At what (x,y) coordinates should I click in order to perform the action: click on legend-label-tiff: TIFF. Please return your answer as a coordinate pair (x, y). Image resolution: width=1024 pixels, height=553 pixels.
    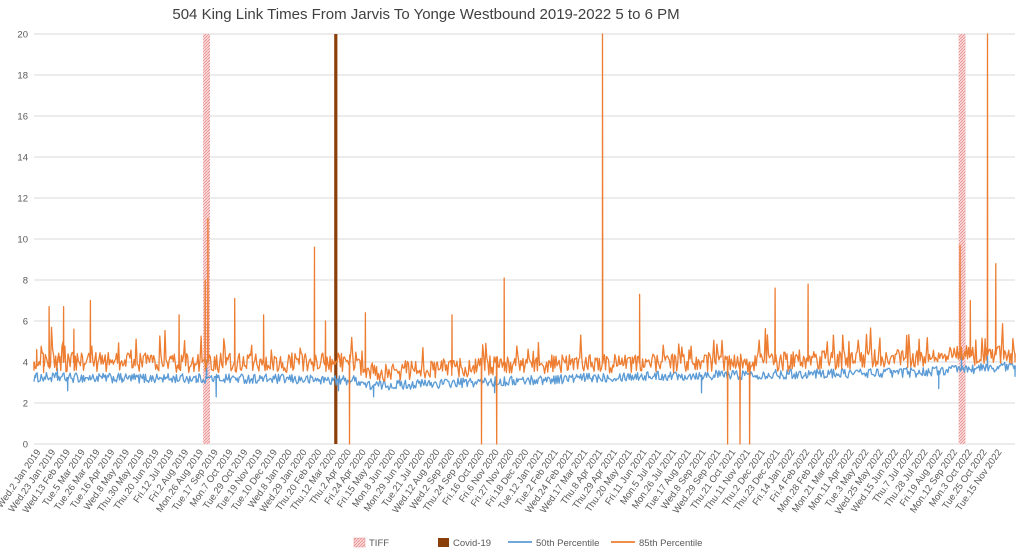
    Looking at the image, I should click on (379, 543).